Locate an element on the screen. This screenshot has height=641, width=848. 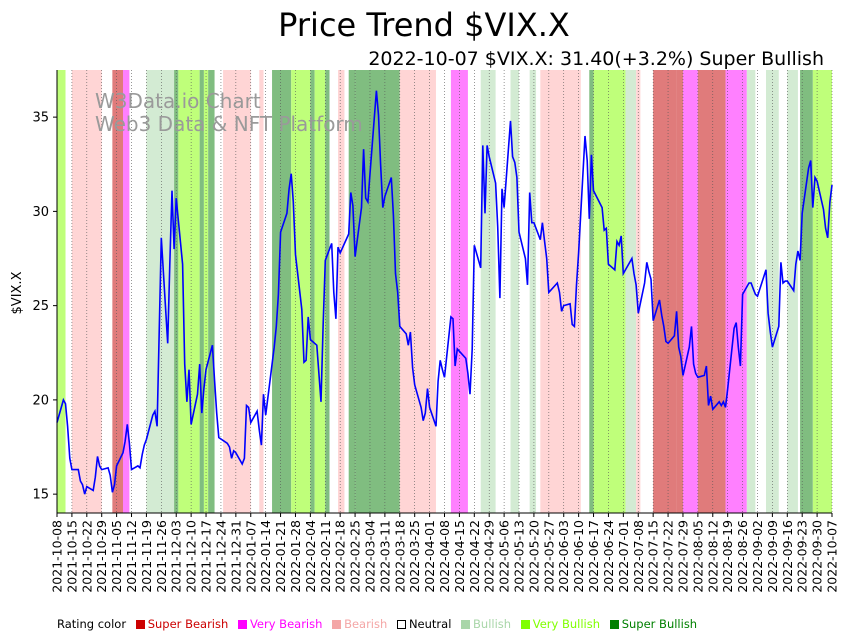
x-tick-label: 2022-07-22 is located at coordinates (668, 556).